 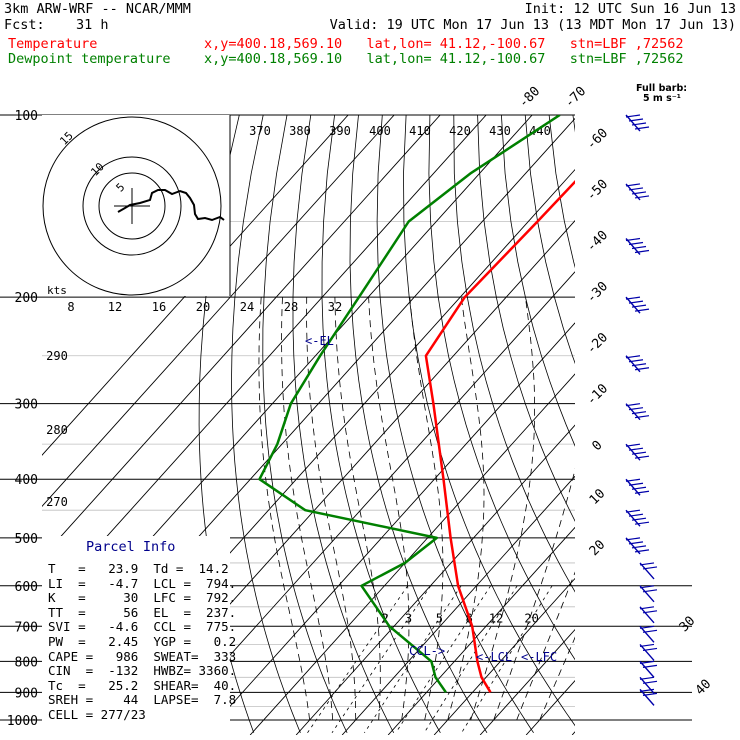 I want to click on init-time: Init: 12 UTC Sun 16 Jun 13, so click(x=630, y=9).